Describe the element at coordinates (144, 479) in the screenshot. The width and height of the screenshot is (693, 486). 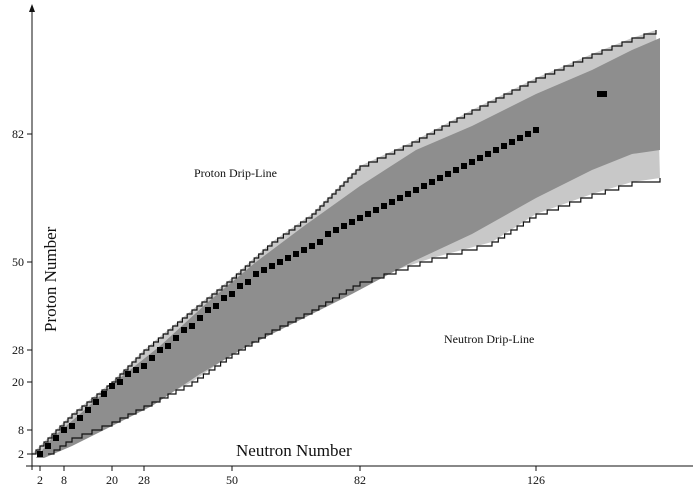
I see `x-tick-label: 28` at that location.